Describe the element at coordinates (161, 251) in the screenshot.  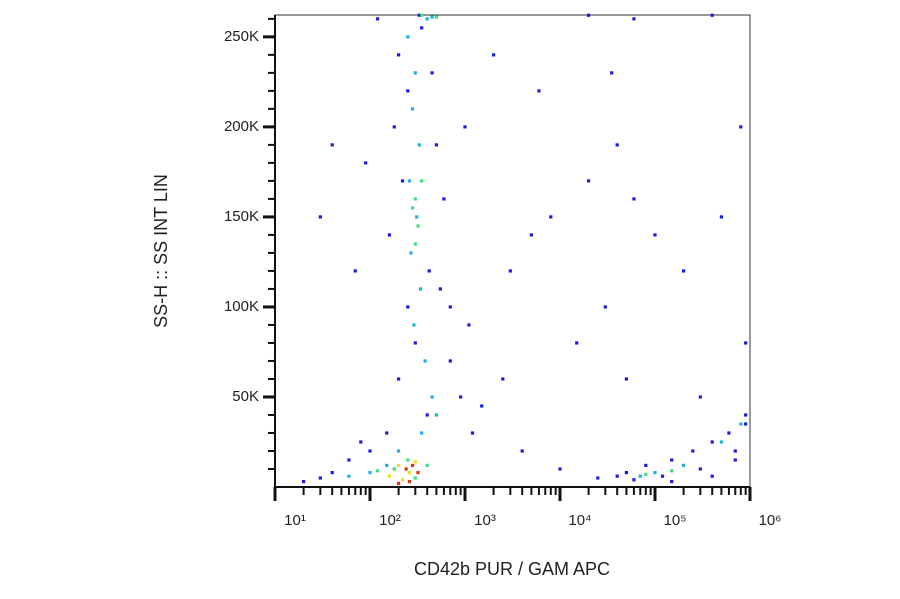
I see `y-axis-label: SS-H :: SS INT LIN` at that location.